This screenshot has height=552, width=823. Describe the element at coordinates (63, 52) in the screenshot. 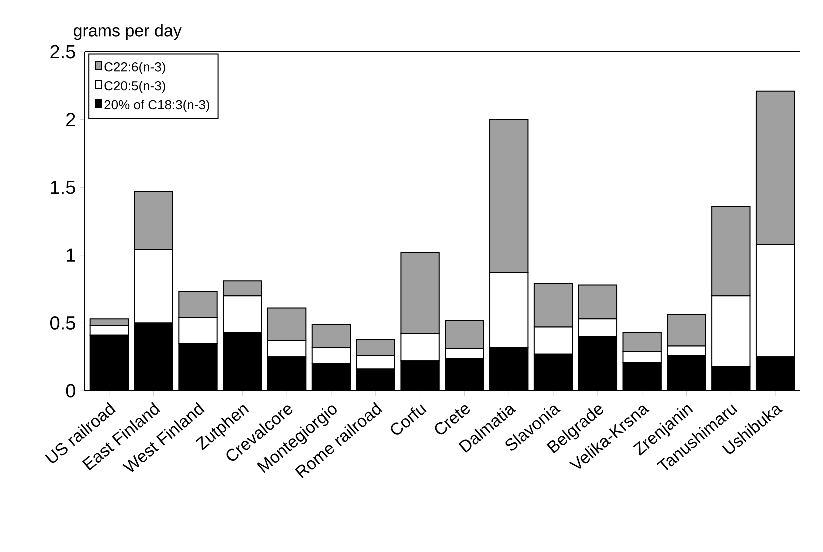

I see `y-tick-label: 2.5` at that location.